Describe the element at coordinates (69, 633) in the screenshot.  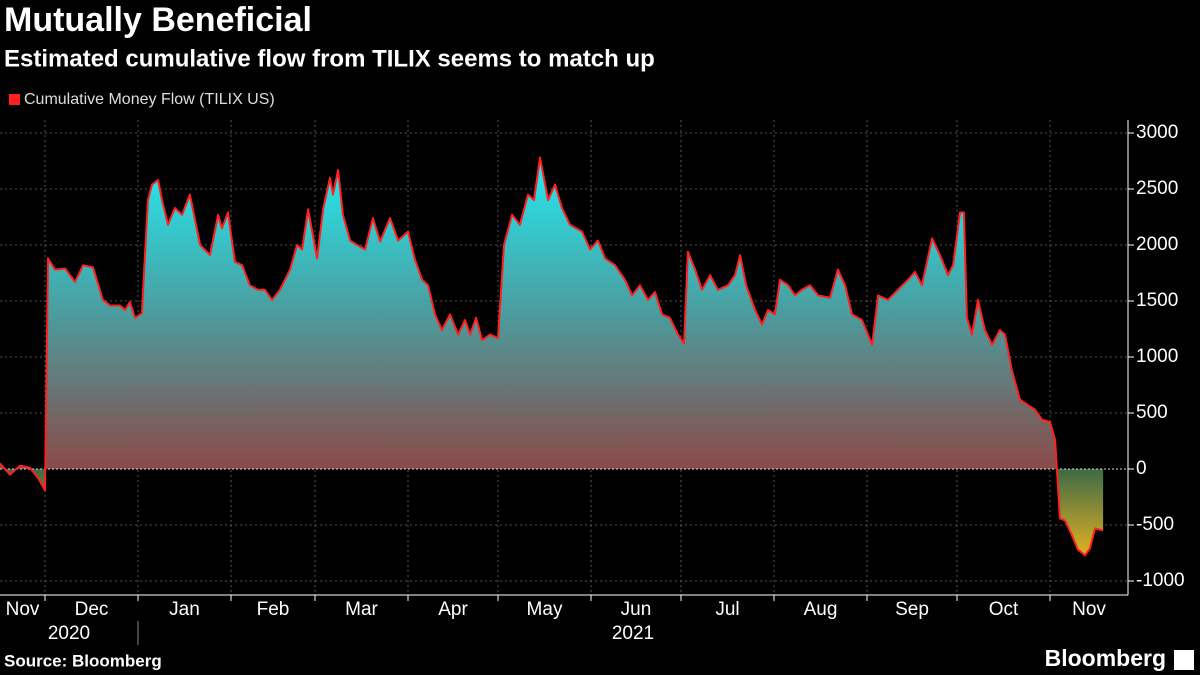
I see `year-label: 2020` at that location.